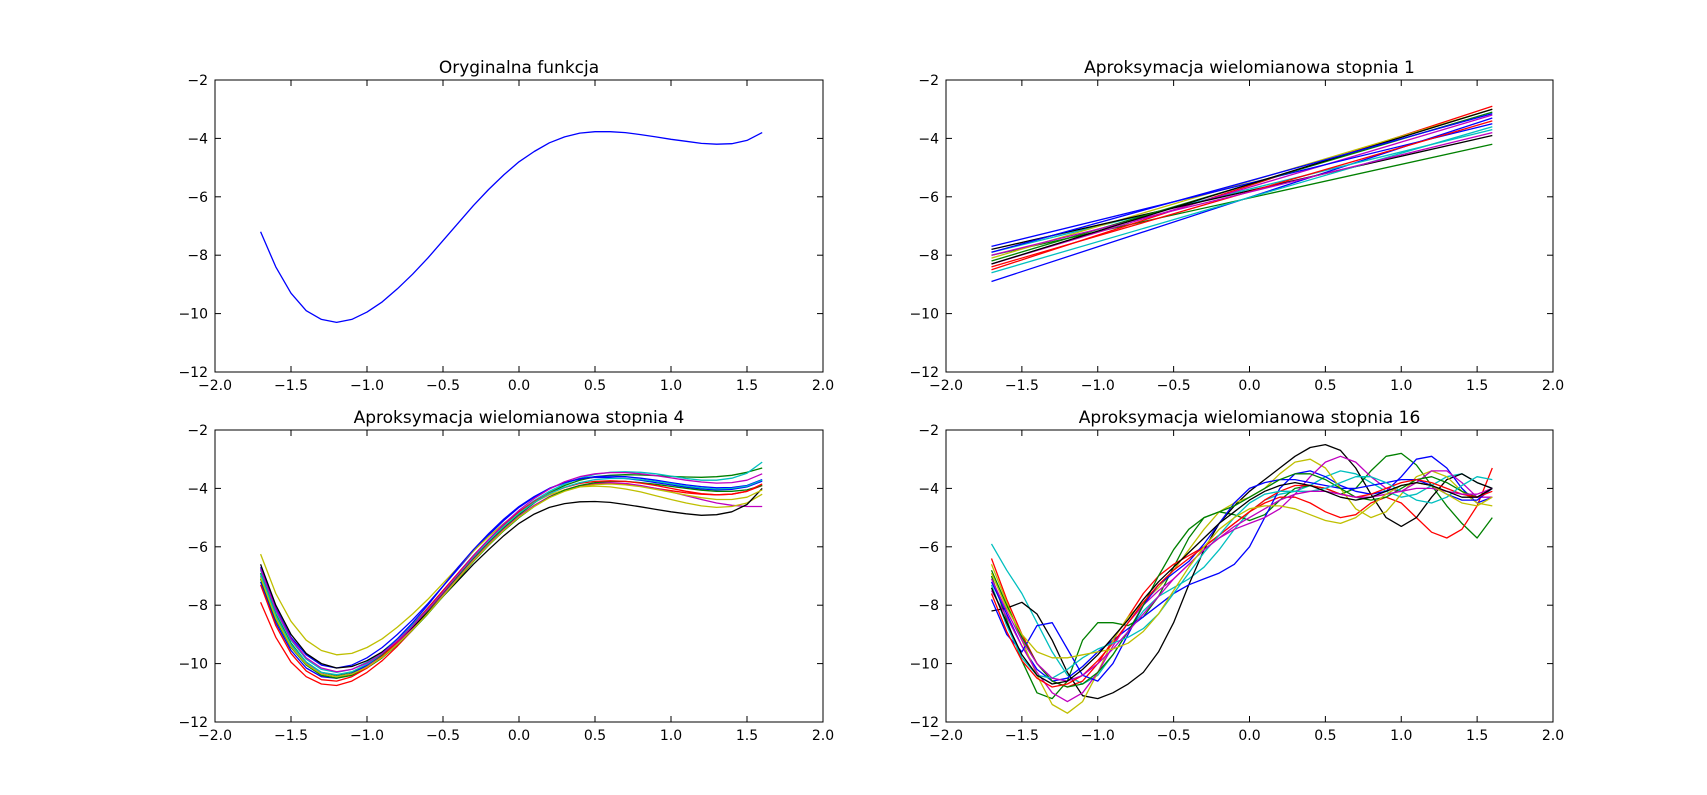 The image size is (1707, 795). Describe the element at coordinates (1250, 418) in the screenshot. I see `subplot-title: Aproksymacja wielomianowa stopnia 16` at that location.